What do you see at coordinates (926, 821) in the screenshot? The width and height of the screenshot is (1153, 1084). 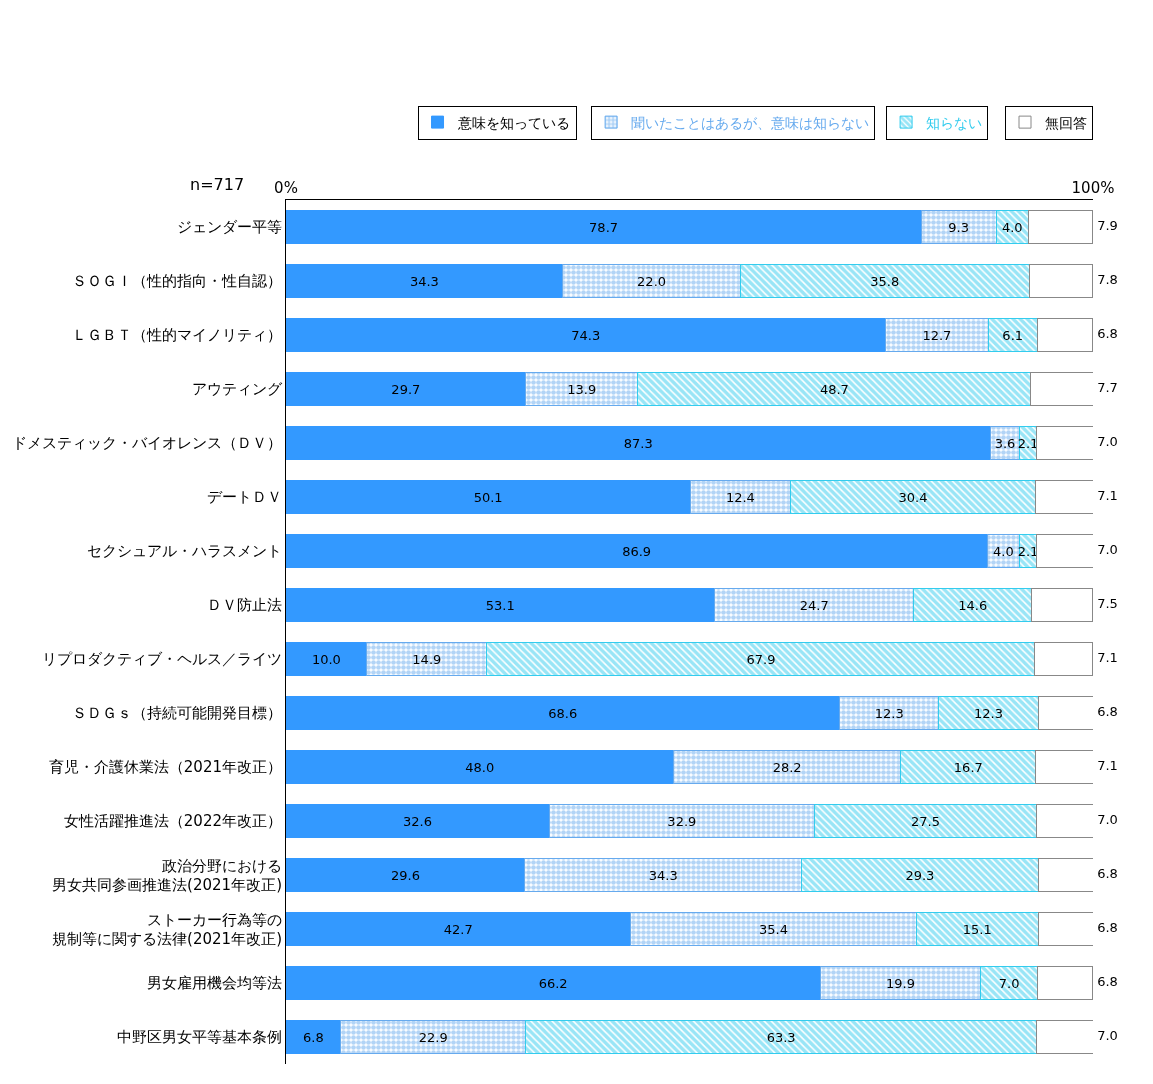 I see `data-label: 27.5` at bounding box center [926, 821].